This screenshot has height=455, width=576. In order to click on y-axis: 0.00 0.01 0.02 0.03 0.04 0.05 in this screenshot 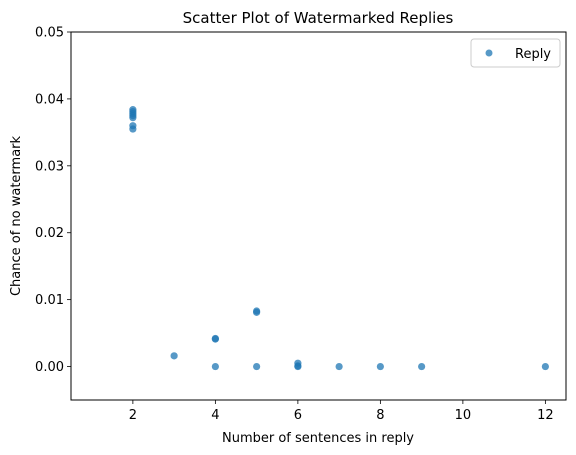, I will do `click(53, 201)`.